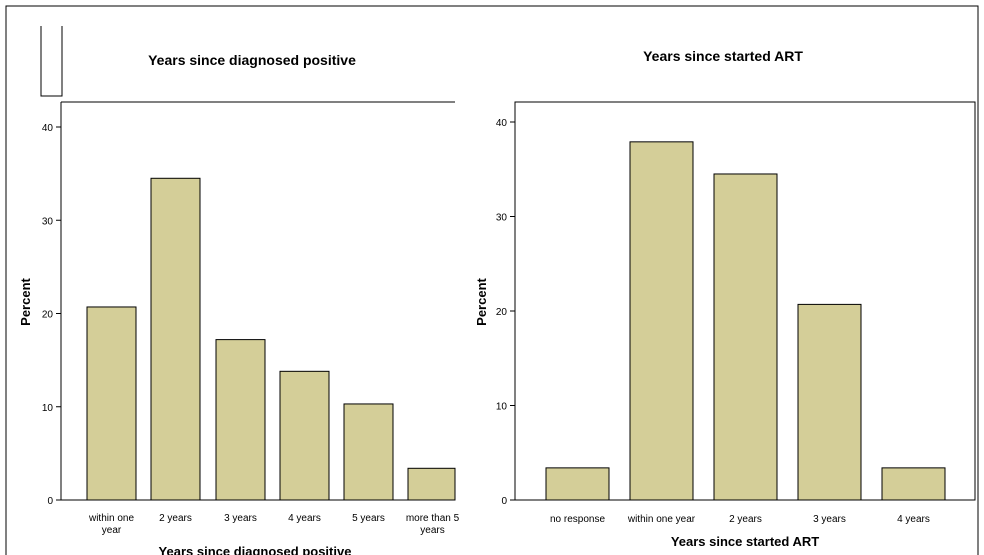 The width and height of the screenshot is (984, 555). What do you see at coordinates (111, 518) in the screenshot?
I see `category-label: within one` at bounding box center [111, 518].